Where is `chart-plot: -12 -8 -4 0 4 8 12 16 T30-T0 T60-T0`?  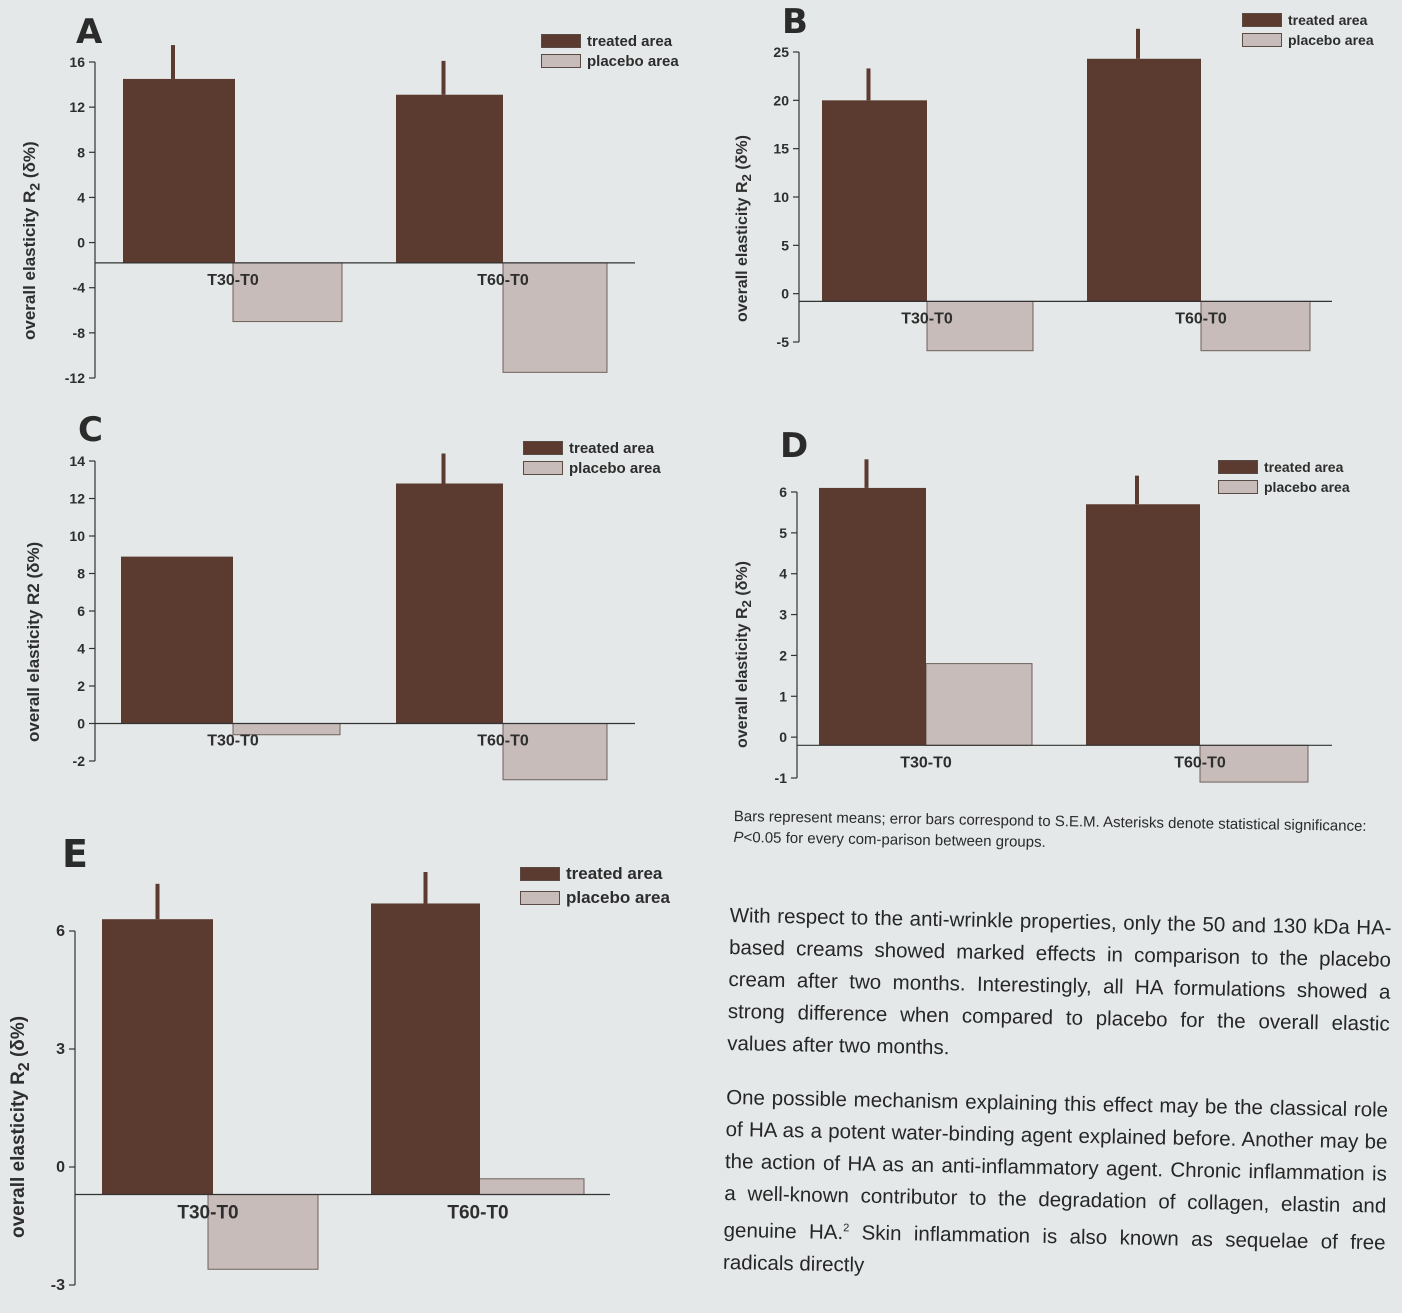
chart-plot: -12 -8 -4 0 4 8 12 16 T30-T0 T60-T0 is located at coordinates (350, 215).